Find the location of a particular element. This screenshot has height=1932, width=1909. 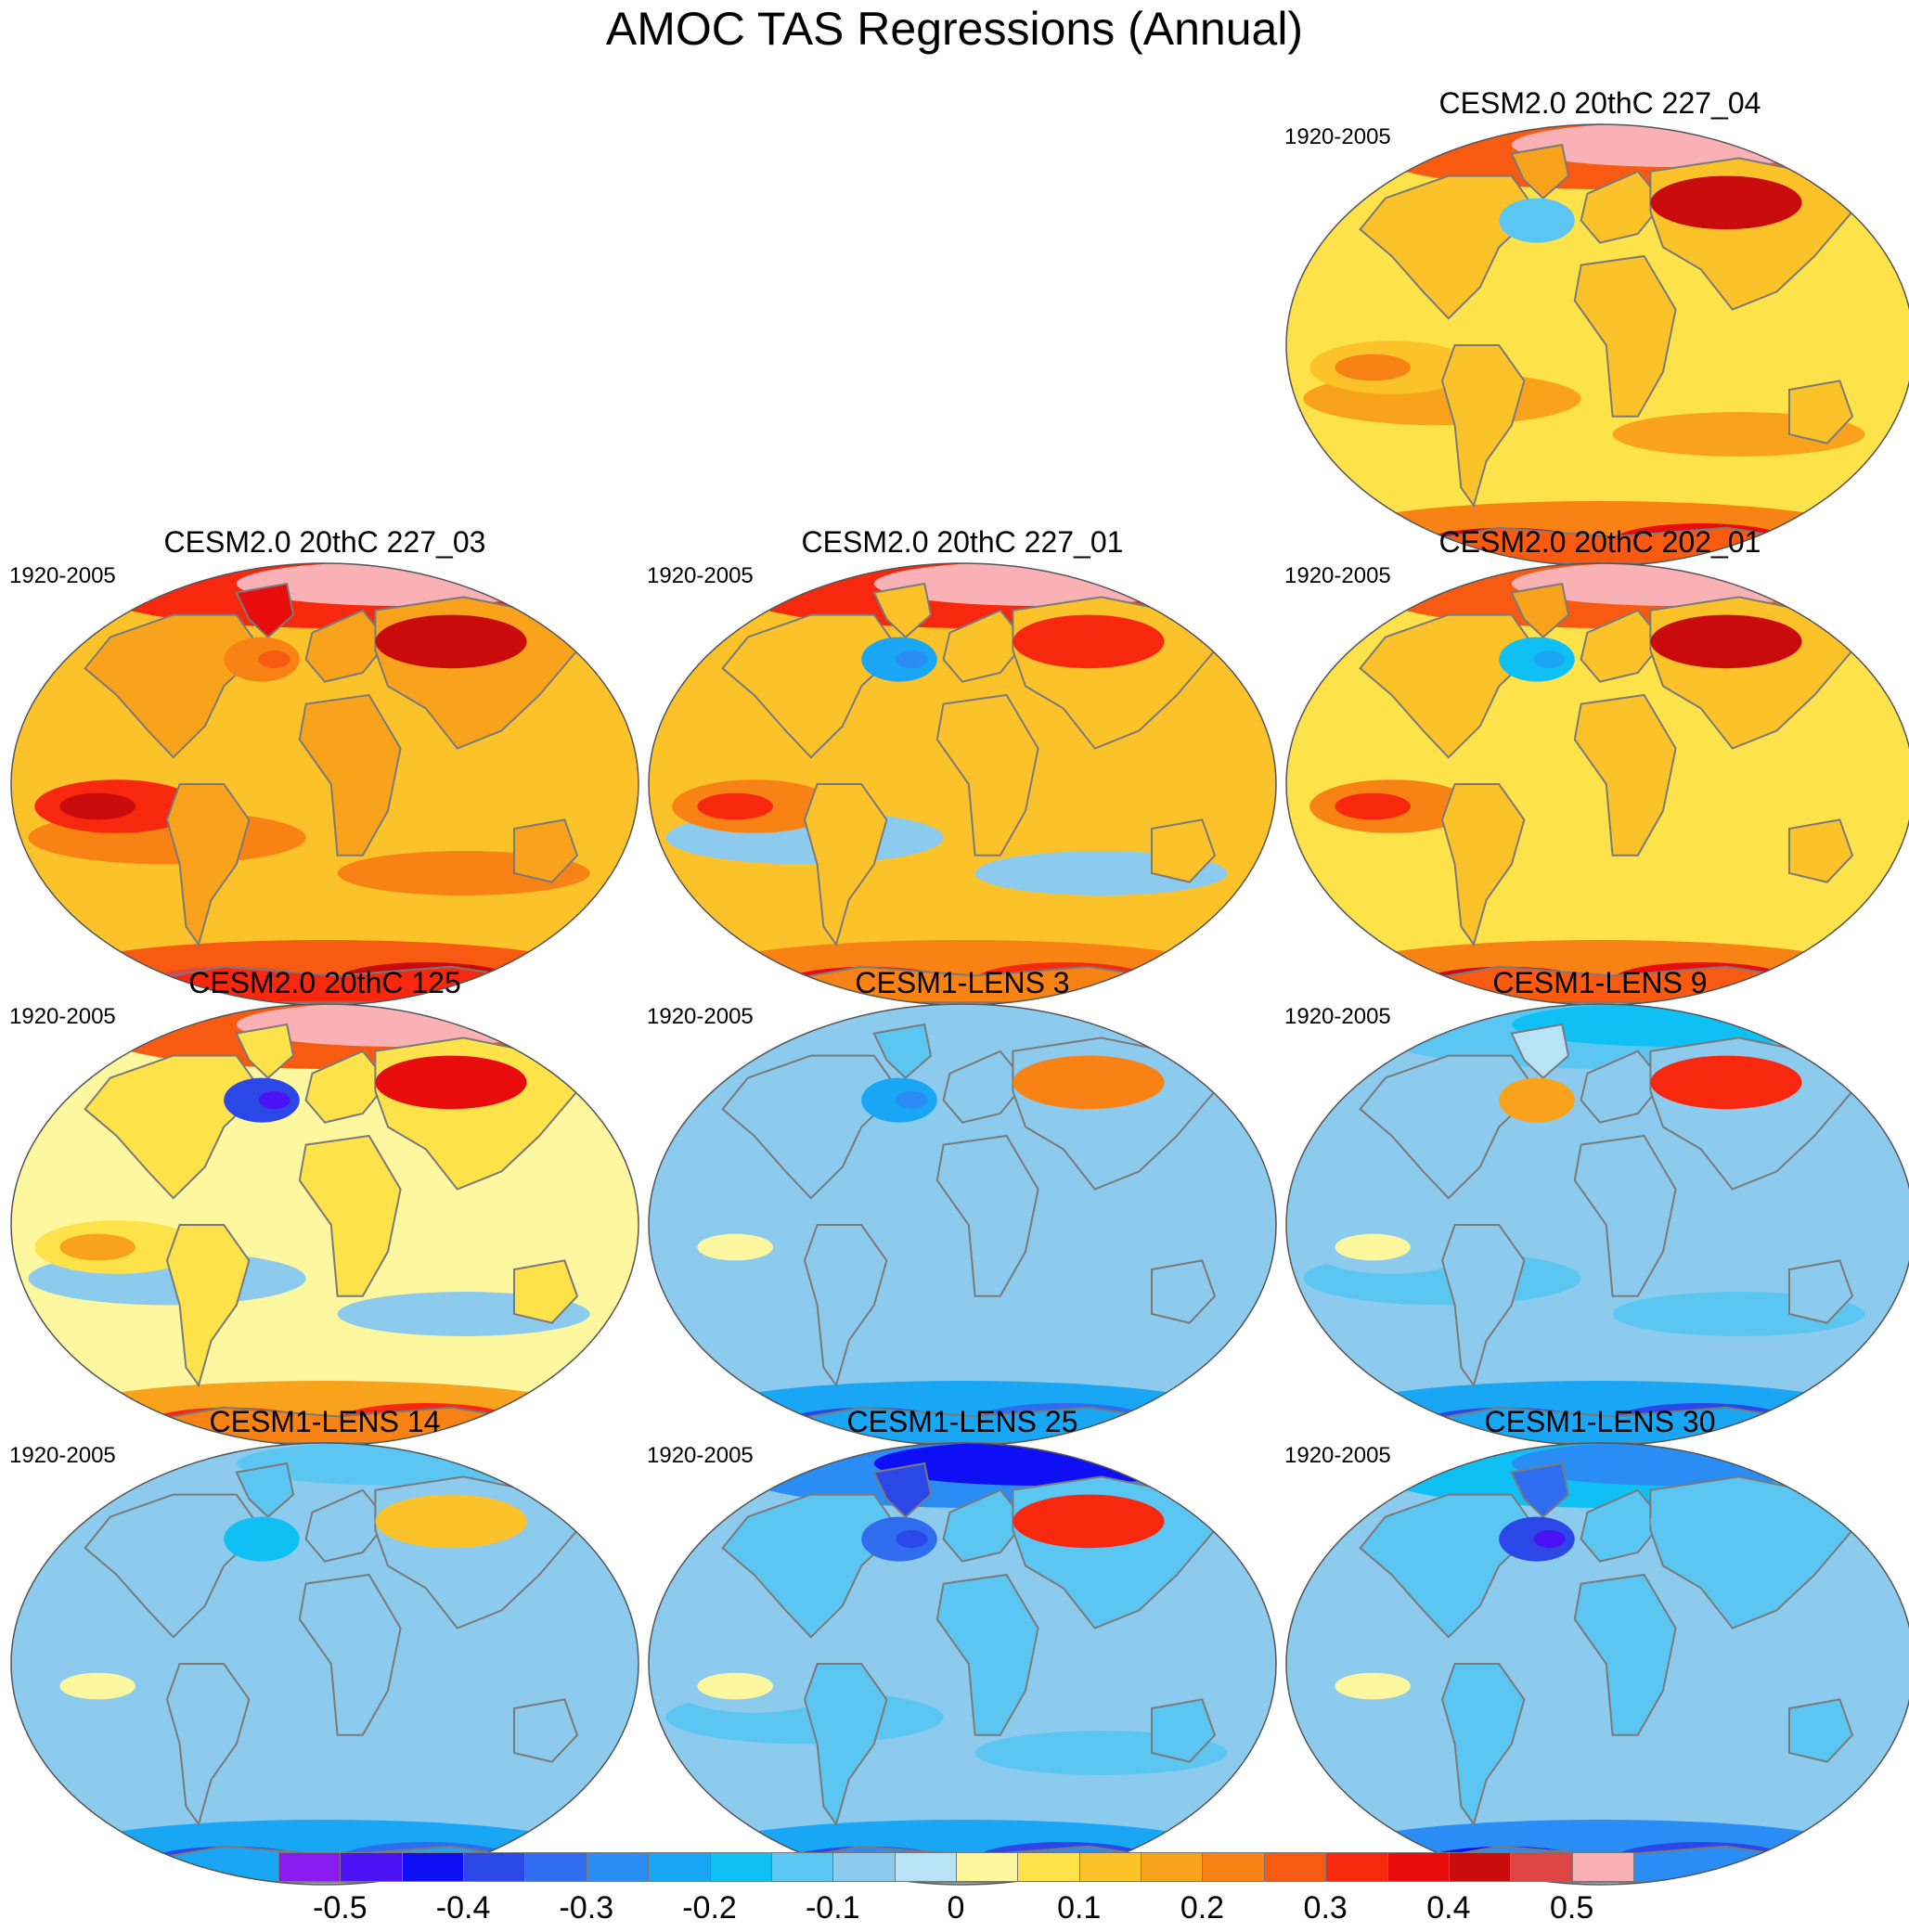

map-panel: CESM2.0 20thC 125 1920-2005 is located at coordinates (324, 1206).